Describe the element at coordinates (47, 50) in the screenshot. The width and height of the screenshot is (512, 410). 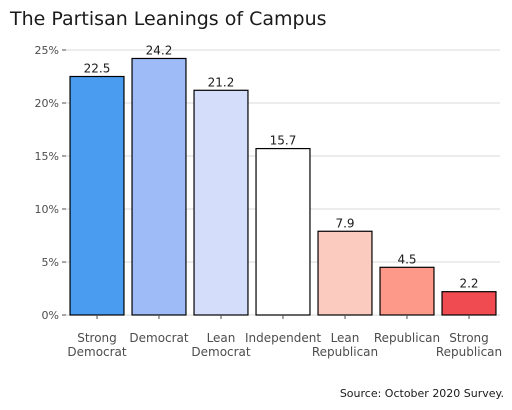
I see `y-tick-label: 25%` at that location.